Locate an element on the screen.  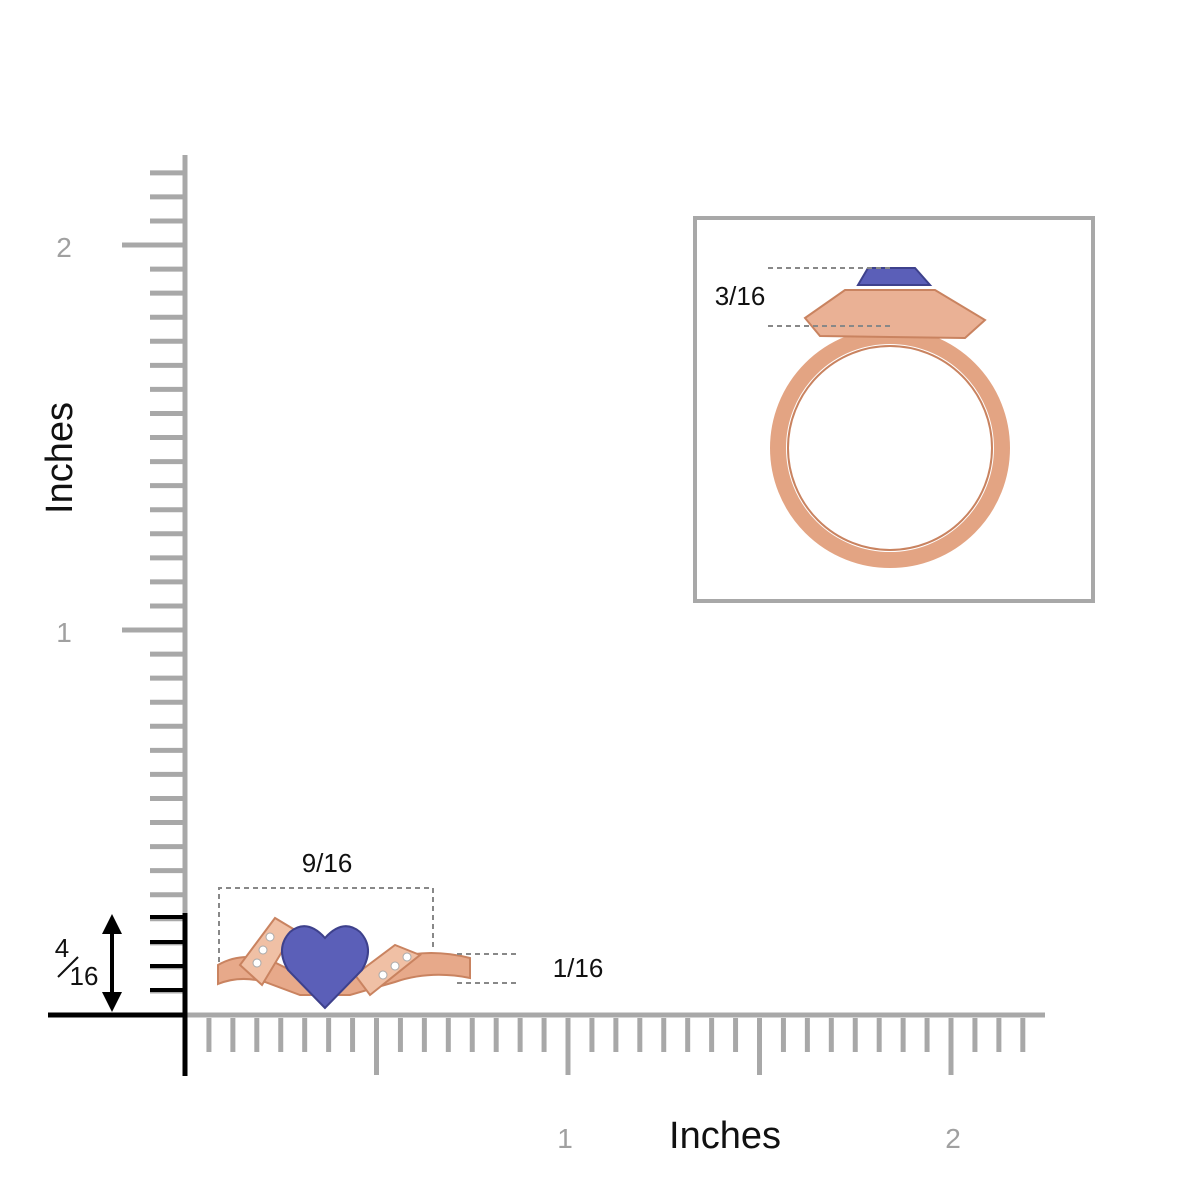
height-label: 1/16 is located at coordinates (578, 968).